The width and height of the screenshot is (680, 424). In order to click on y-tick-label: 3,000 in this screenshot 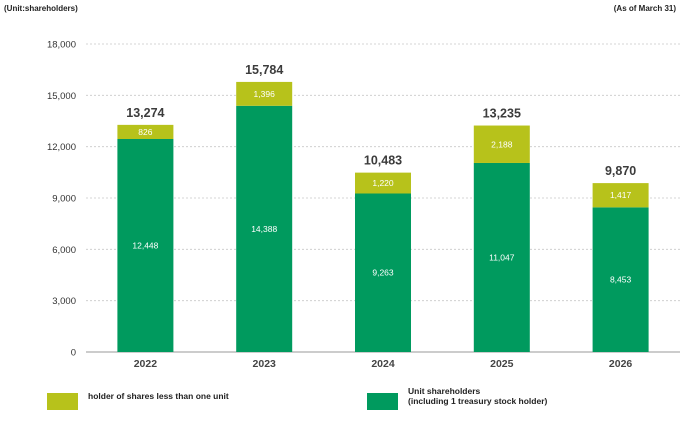, I will do `click(64, 301)`.